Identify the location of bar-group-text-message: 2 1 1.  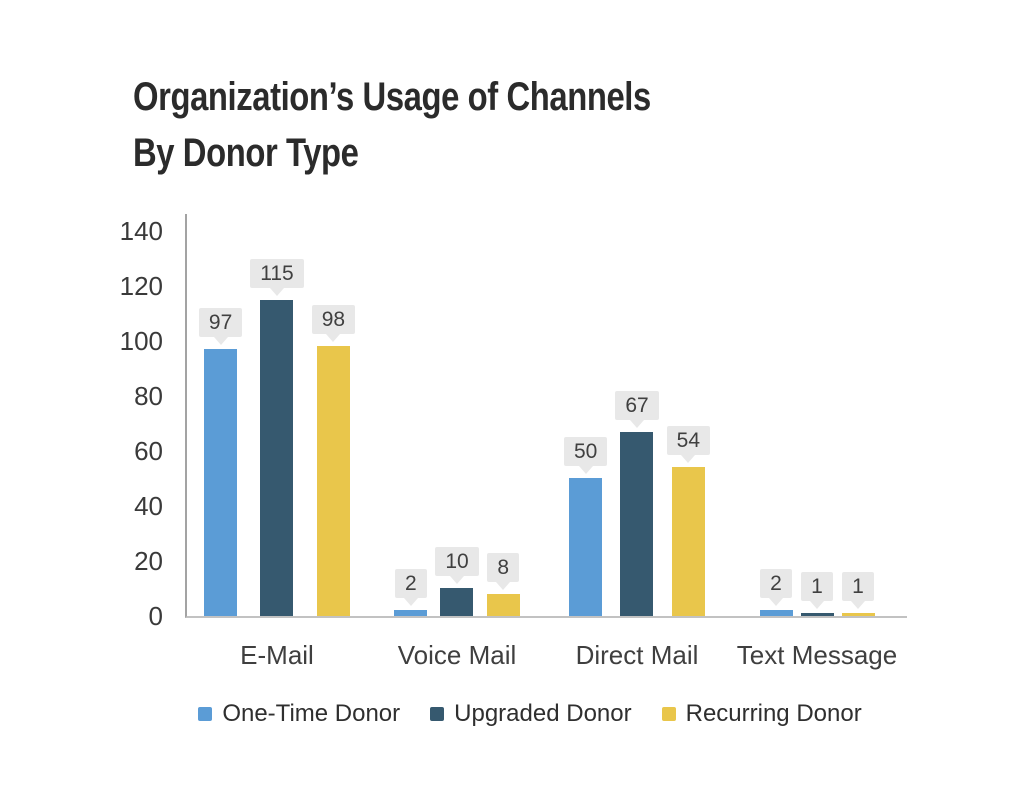
(817, 415).